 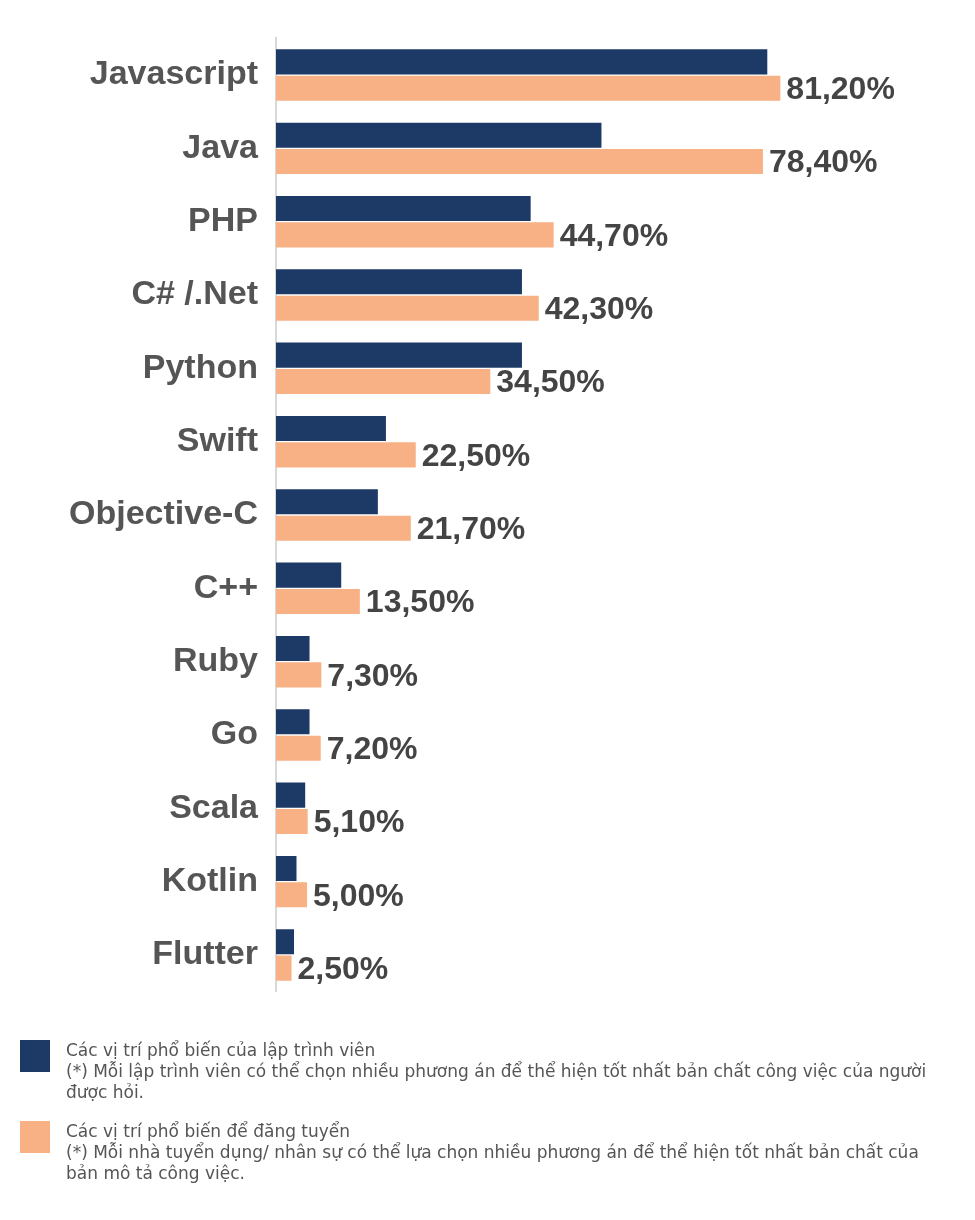 I want to click on y-tick-label: Objective-C, so click(x=163, y=512).